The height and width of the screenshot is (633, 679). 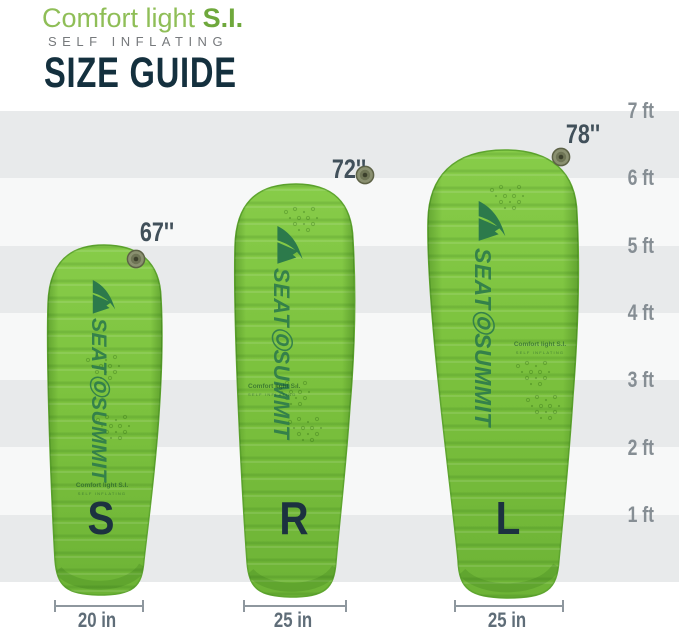 I want to click on stripe-band, so click(x=339, y=145).